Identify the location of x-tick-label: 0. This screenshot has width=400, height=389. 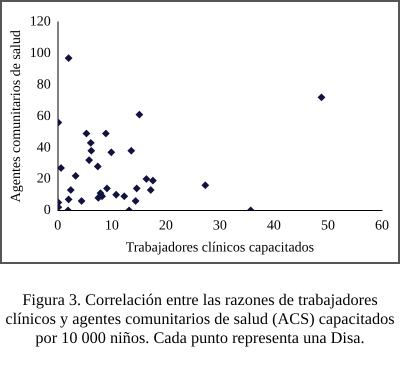
(58, 226).